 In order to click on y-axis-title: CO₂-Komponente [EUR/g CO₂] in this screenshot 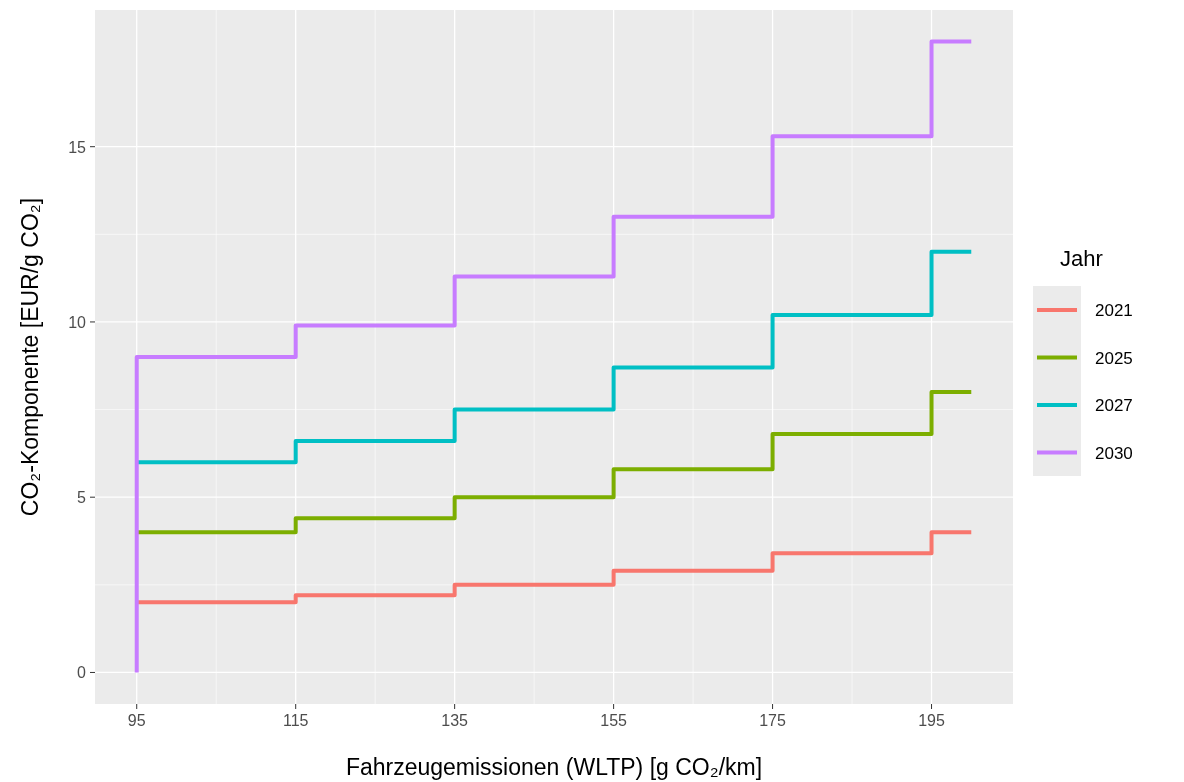, I will do `click(30, 357)`.